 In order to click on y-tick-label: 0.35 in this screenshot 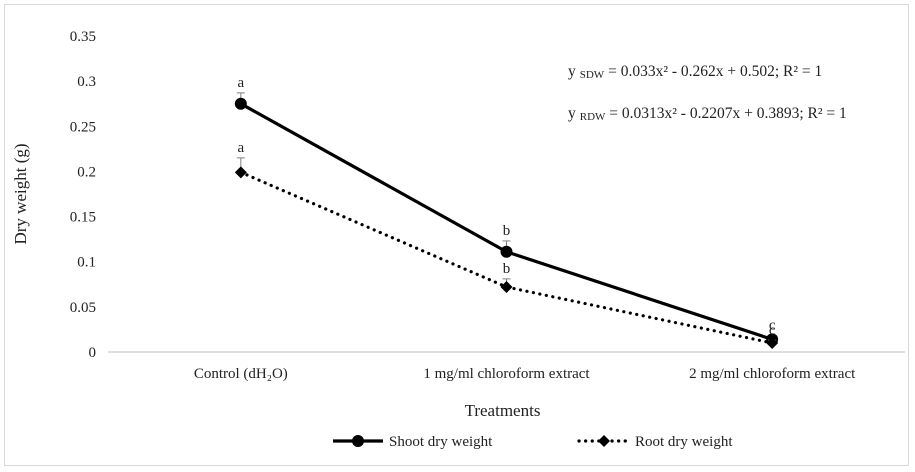, I will do `click(83, 37)`.